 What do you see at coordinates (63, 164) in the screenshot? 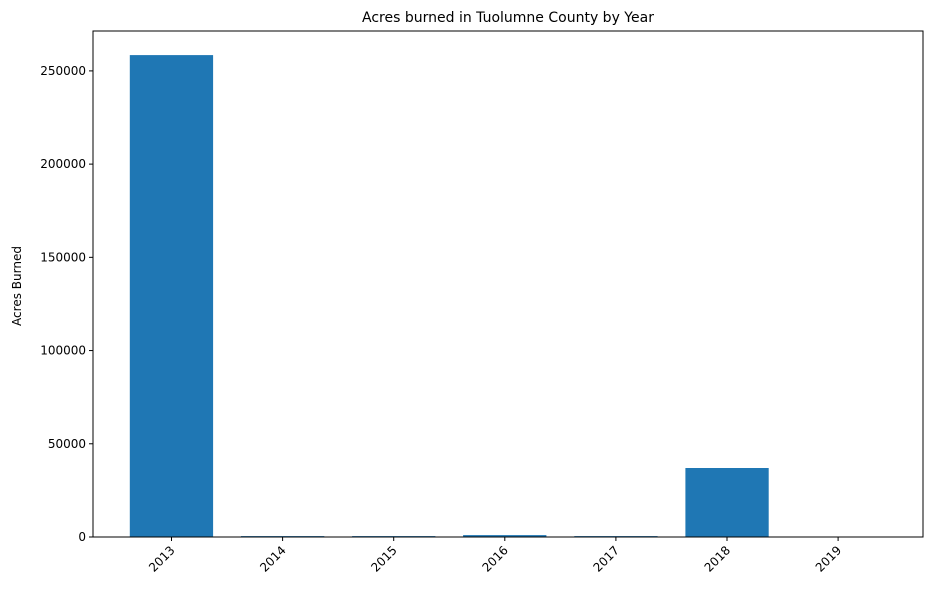
I see `y-tick-label-200000: 200000` at bounding box center [63, 164].